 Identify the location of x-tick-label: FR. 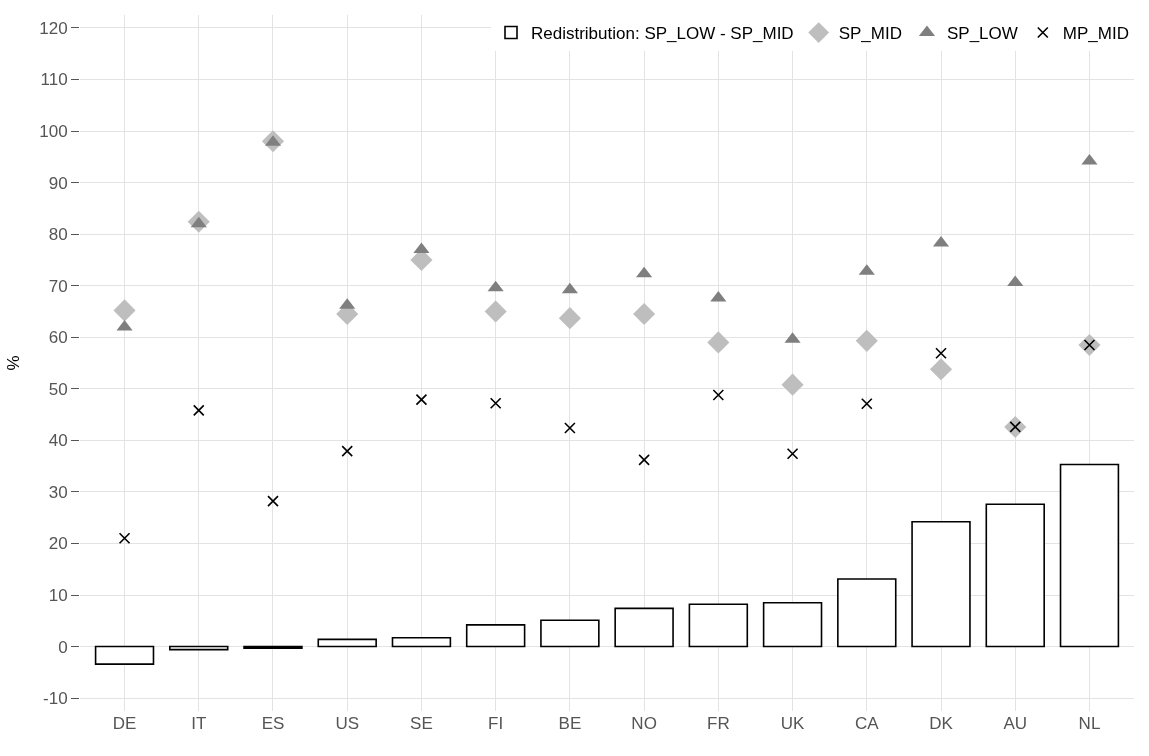
(718, 723).